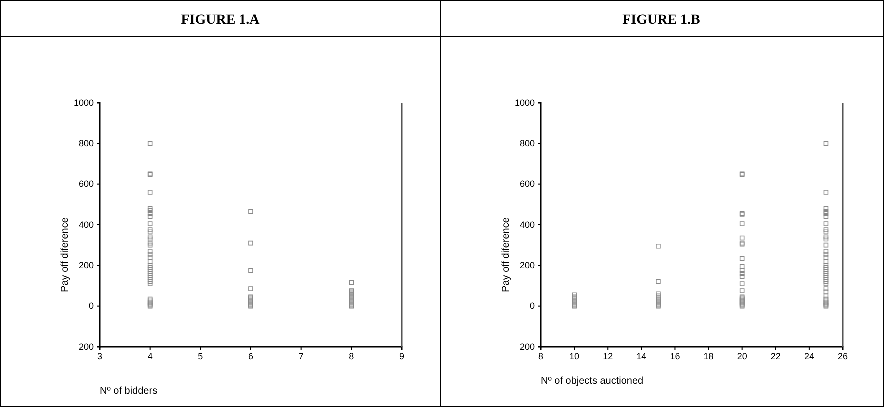 The height and width of the screenshot is (408, 885). Describe the element at coordinates (675, 356) in the screenshot. I see `x-tick-label: 16` at that location.